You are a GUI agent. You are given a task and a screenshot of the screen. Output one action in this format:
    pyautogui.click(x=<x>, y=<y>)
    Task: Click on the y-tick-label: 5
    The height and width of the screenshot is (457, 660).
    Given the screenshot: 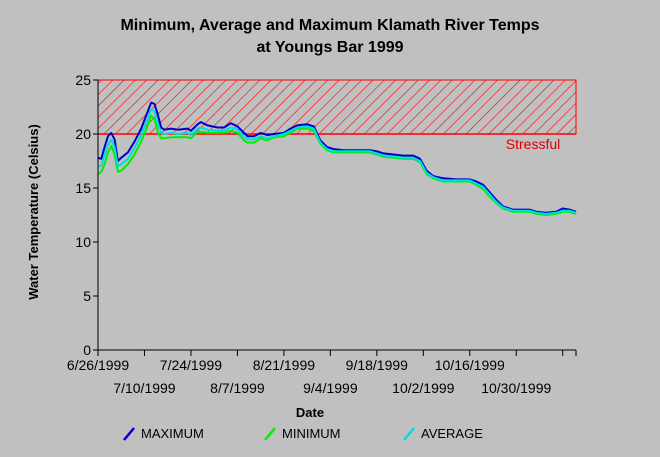 What is the action you would take?
    pyautogui.click(x=87, y=296)
    